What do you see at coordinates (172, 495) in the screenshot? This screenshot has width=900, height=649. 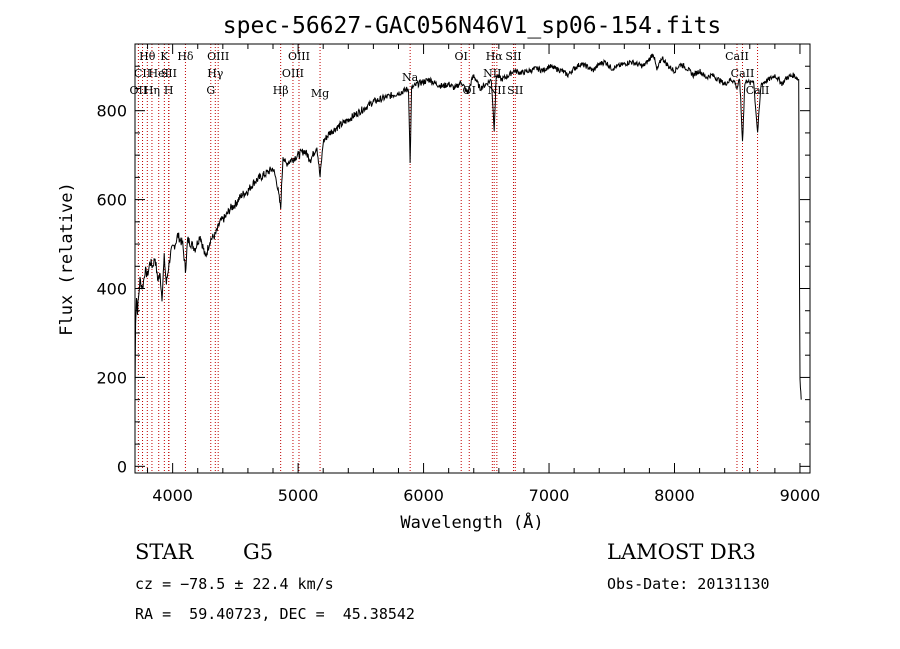 I see `x-tick-label: 4000` at bounding box center [172, 495].